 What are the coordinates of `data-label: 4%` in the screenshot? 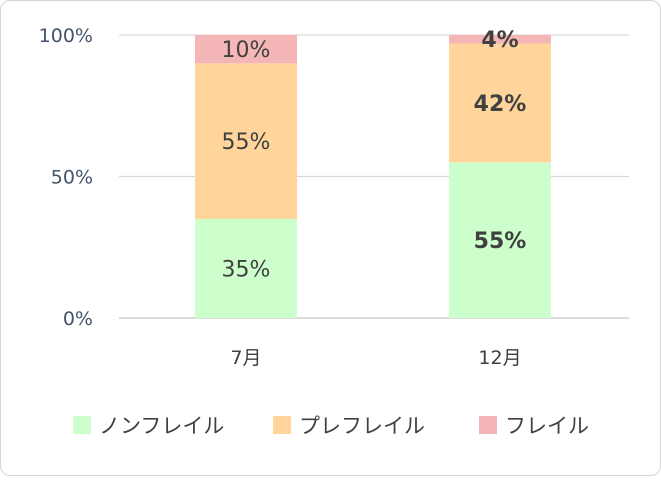 It's located at (499, 40).